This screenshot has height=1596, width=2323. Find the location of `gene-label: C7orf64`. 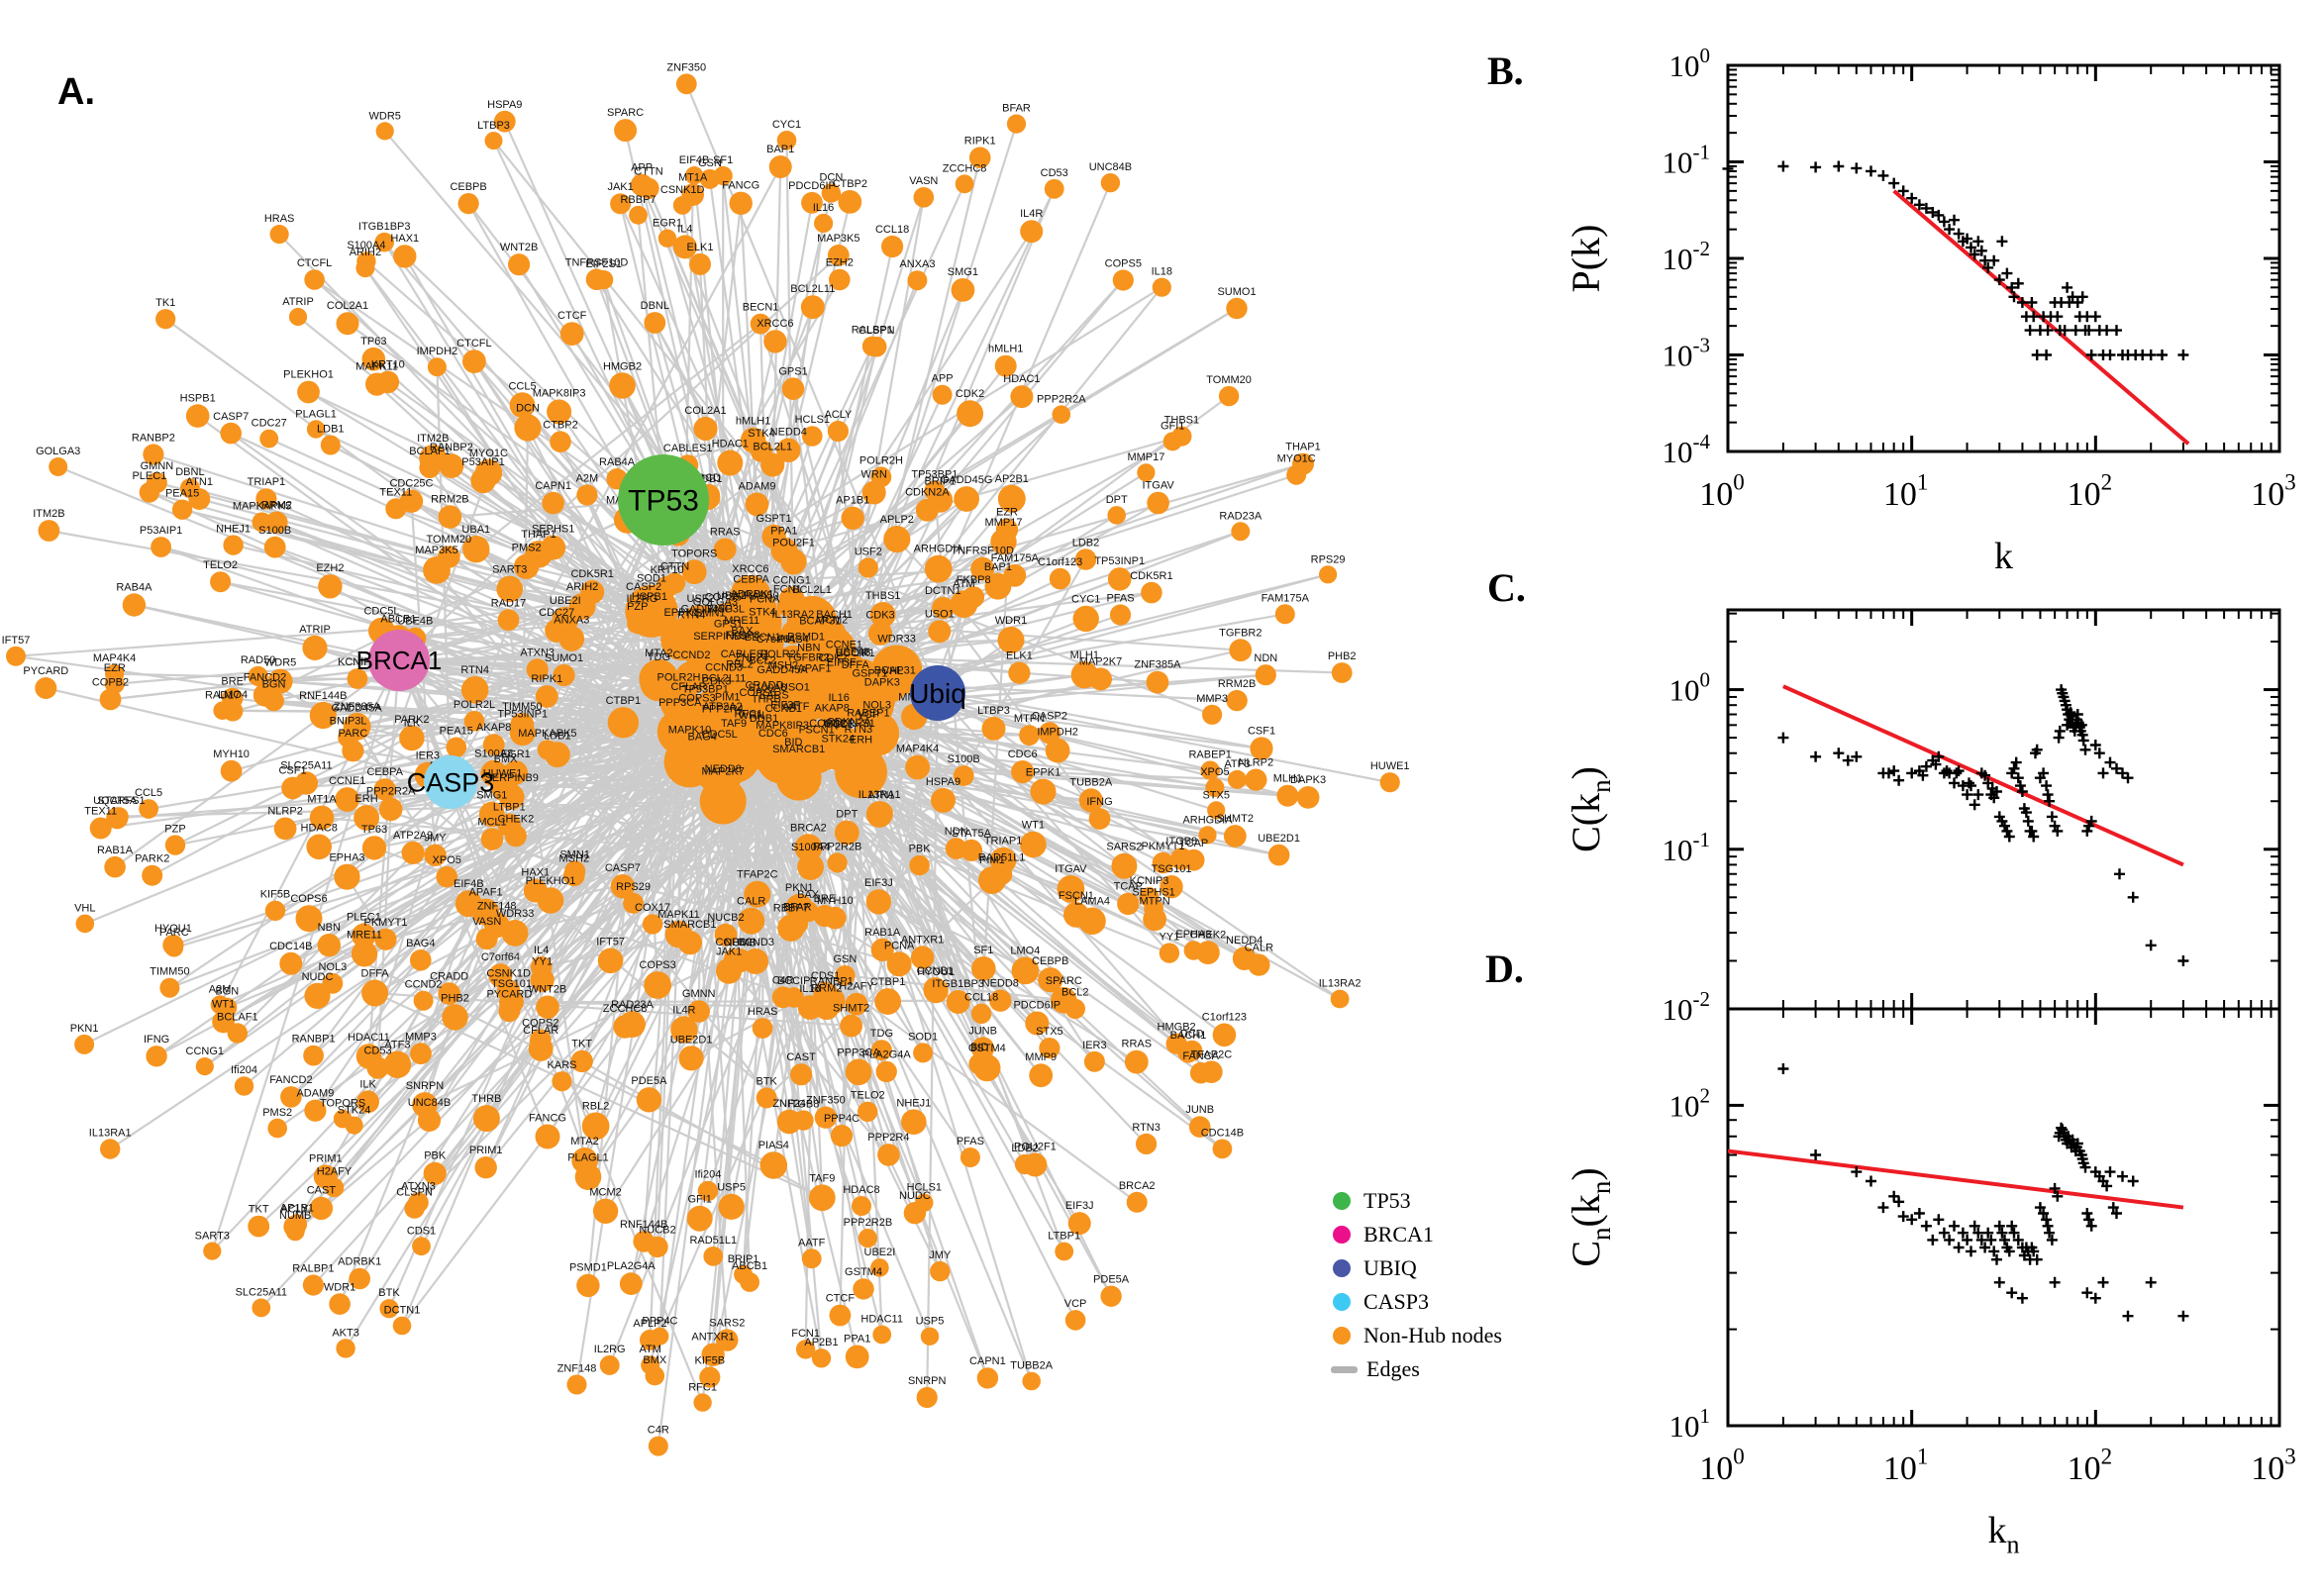

gene-label: C7orf64 is located at coordinates (500, 957).